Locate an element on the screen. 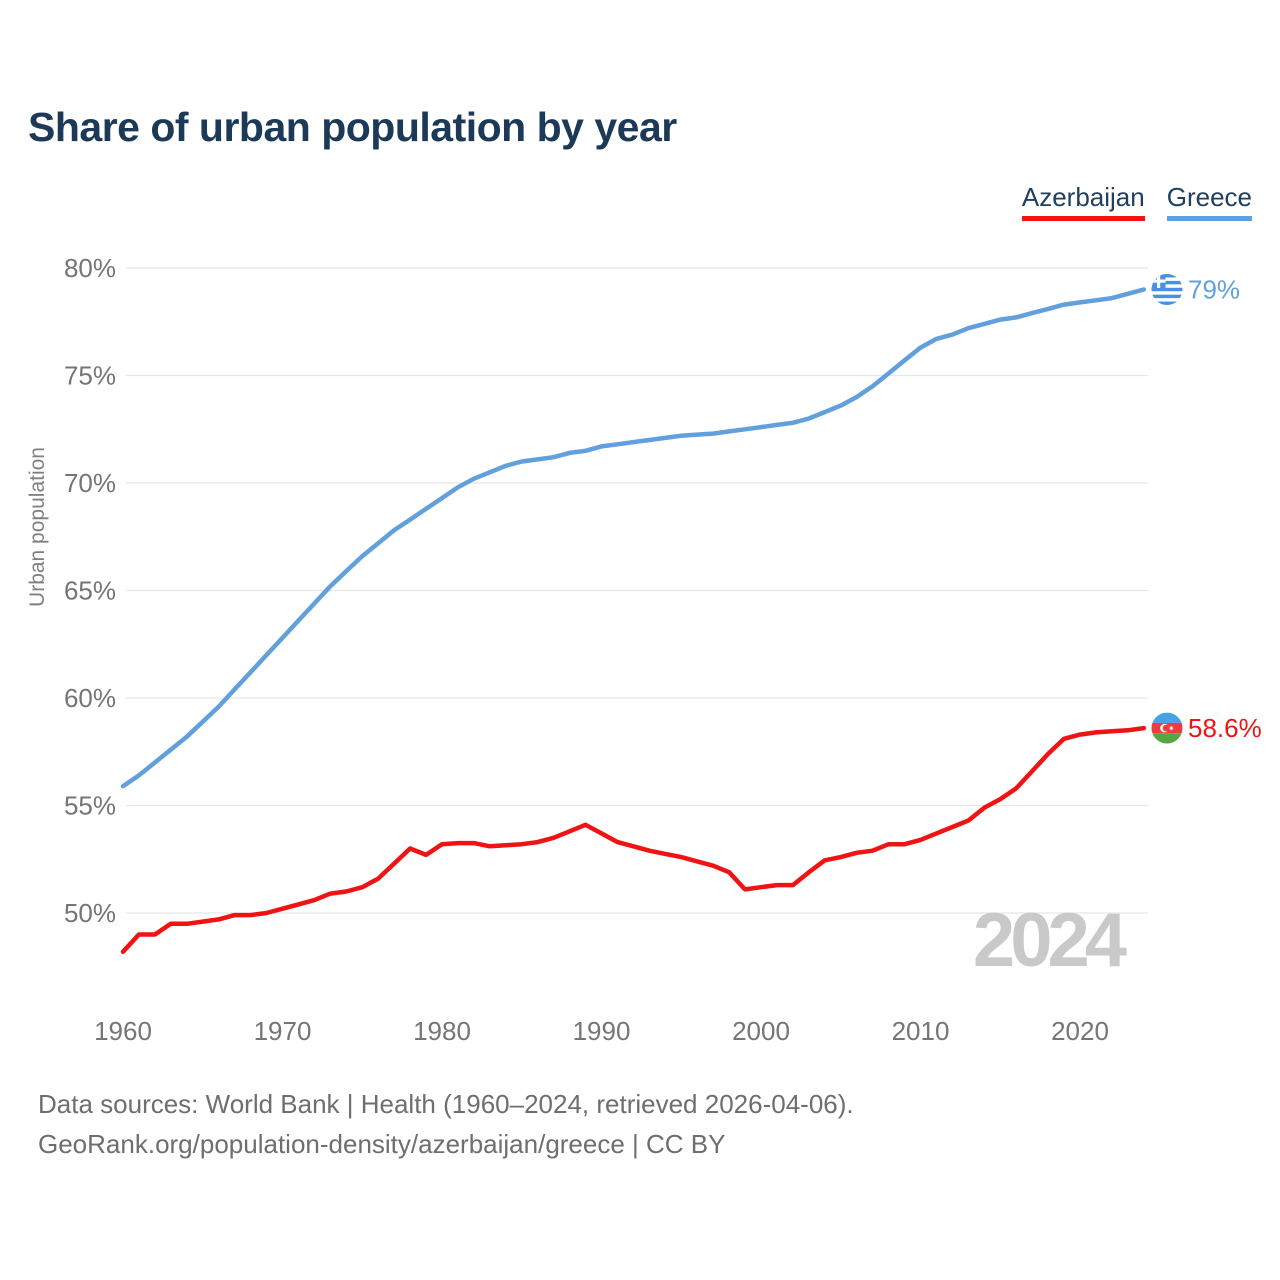 This screenshot has height=1280, width=1280. legend-label-azerbaijan: Azerbaijan is located at coordinates (1083, 197).